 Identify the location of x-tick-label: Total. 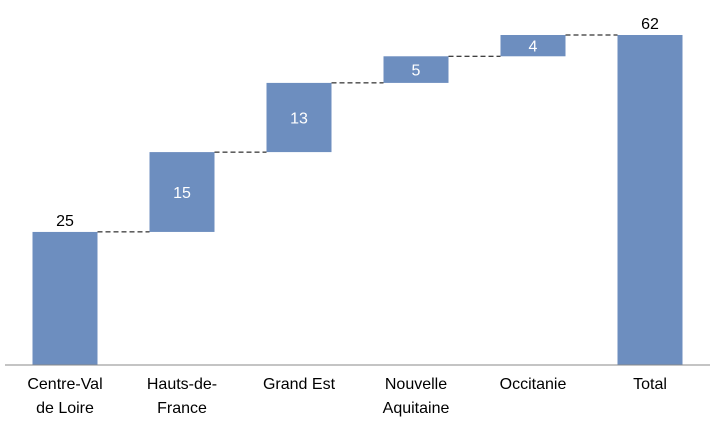
(650, 384).